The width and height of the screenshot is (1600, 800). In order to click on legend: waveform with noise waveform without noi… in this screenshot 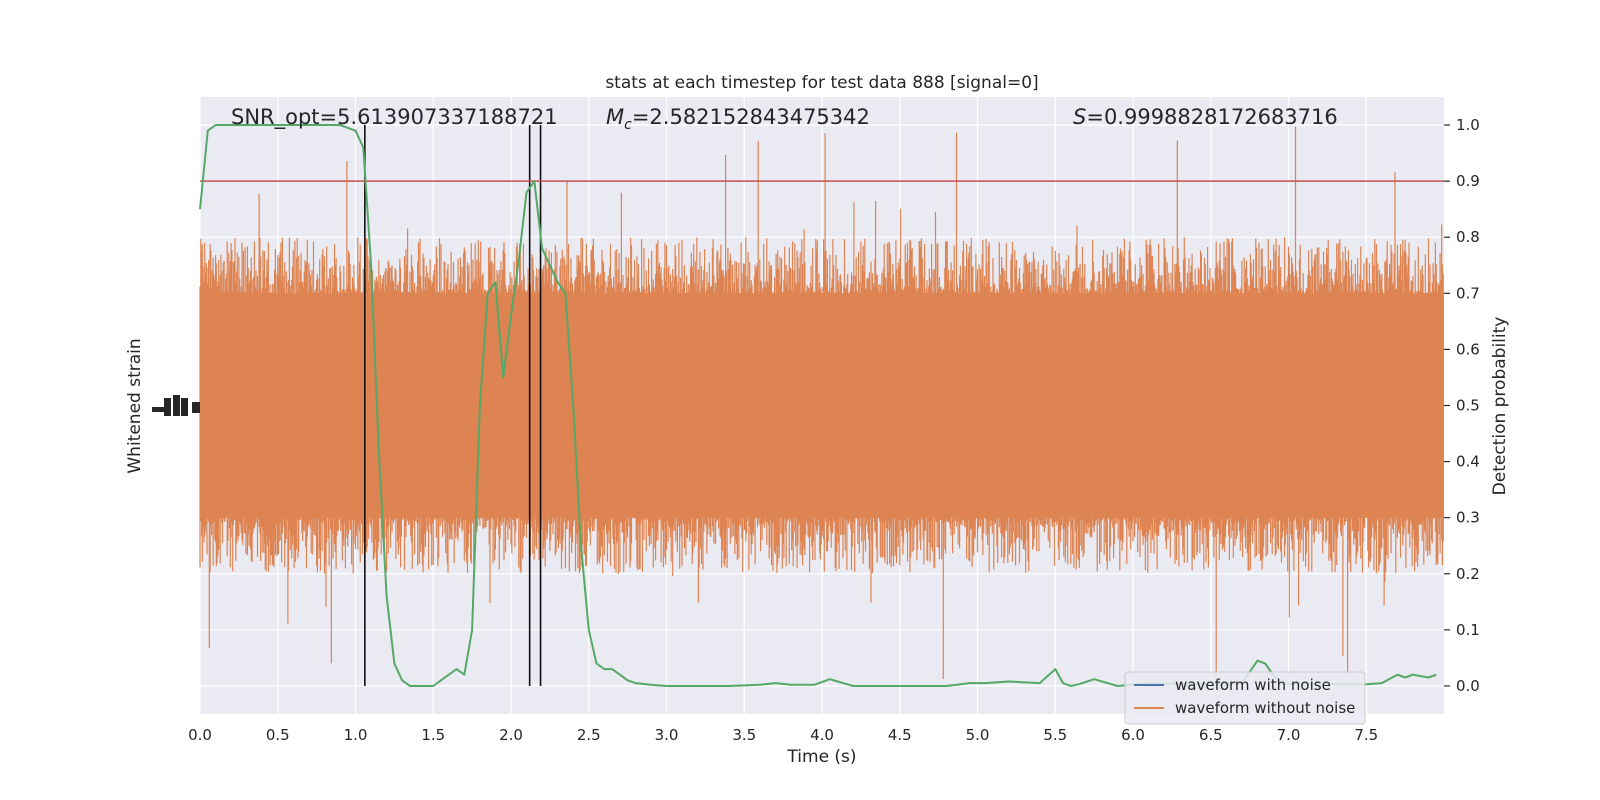, I will do `click(1245, 698)`.